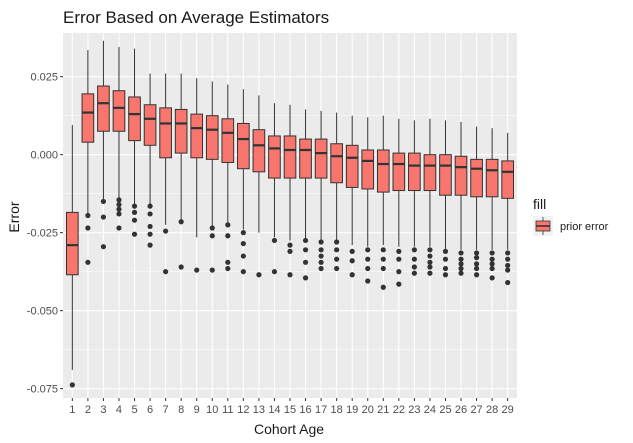  I want to click on x-tick-label: 13, so click(259, 410).